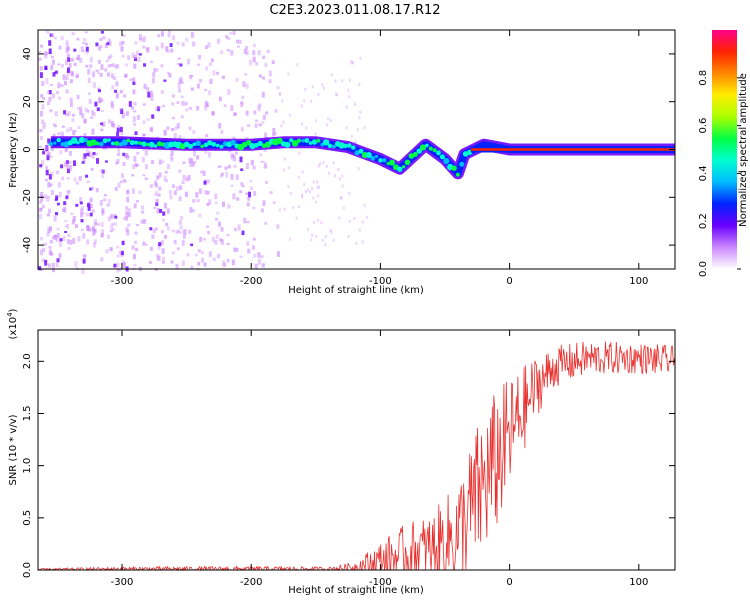 This screenshot has width=750, height=600. I want to click on snr-y-multiplier: (x104), so click(12, 323).